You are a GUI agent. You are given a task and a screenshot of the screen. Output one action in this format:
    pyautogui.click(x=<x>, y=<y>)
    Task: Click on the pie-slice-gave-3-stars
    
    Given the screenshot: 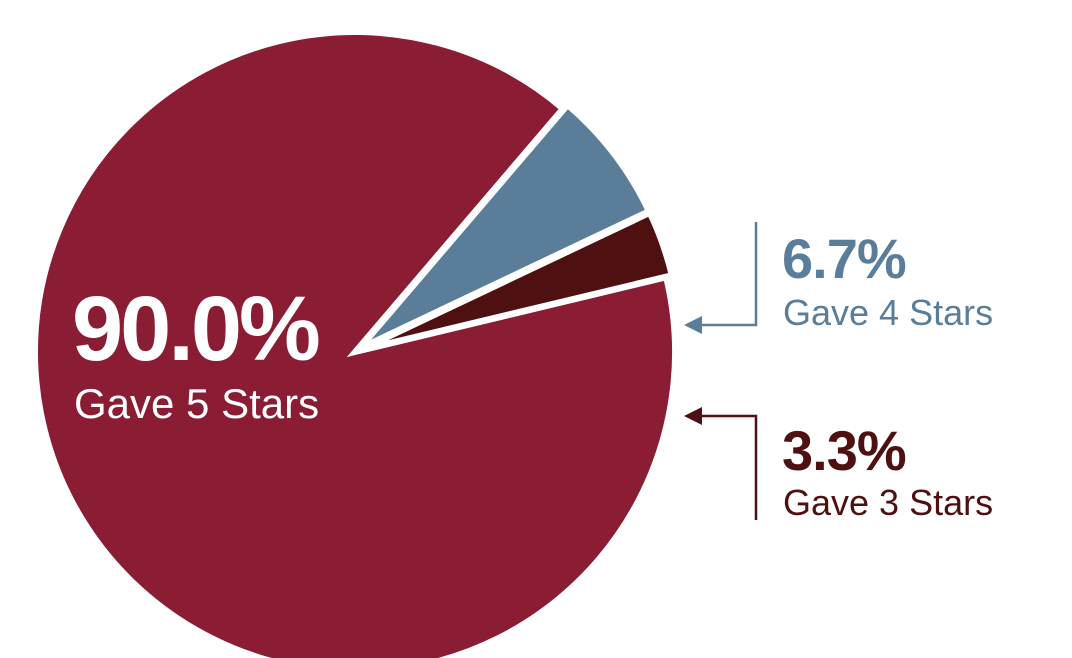 What is the action you would take?
    pyautogui.click(x=517, y=280)
    